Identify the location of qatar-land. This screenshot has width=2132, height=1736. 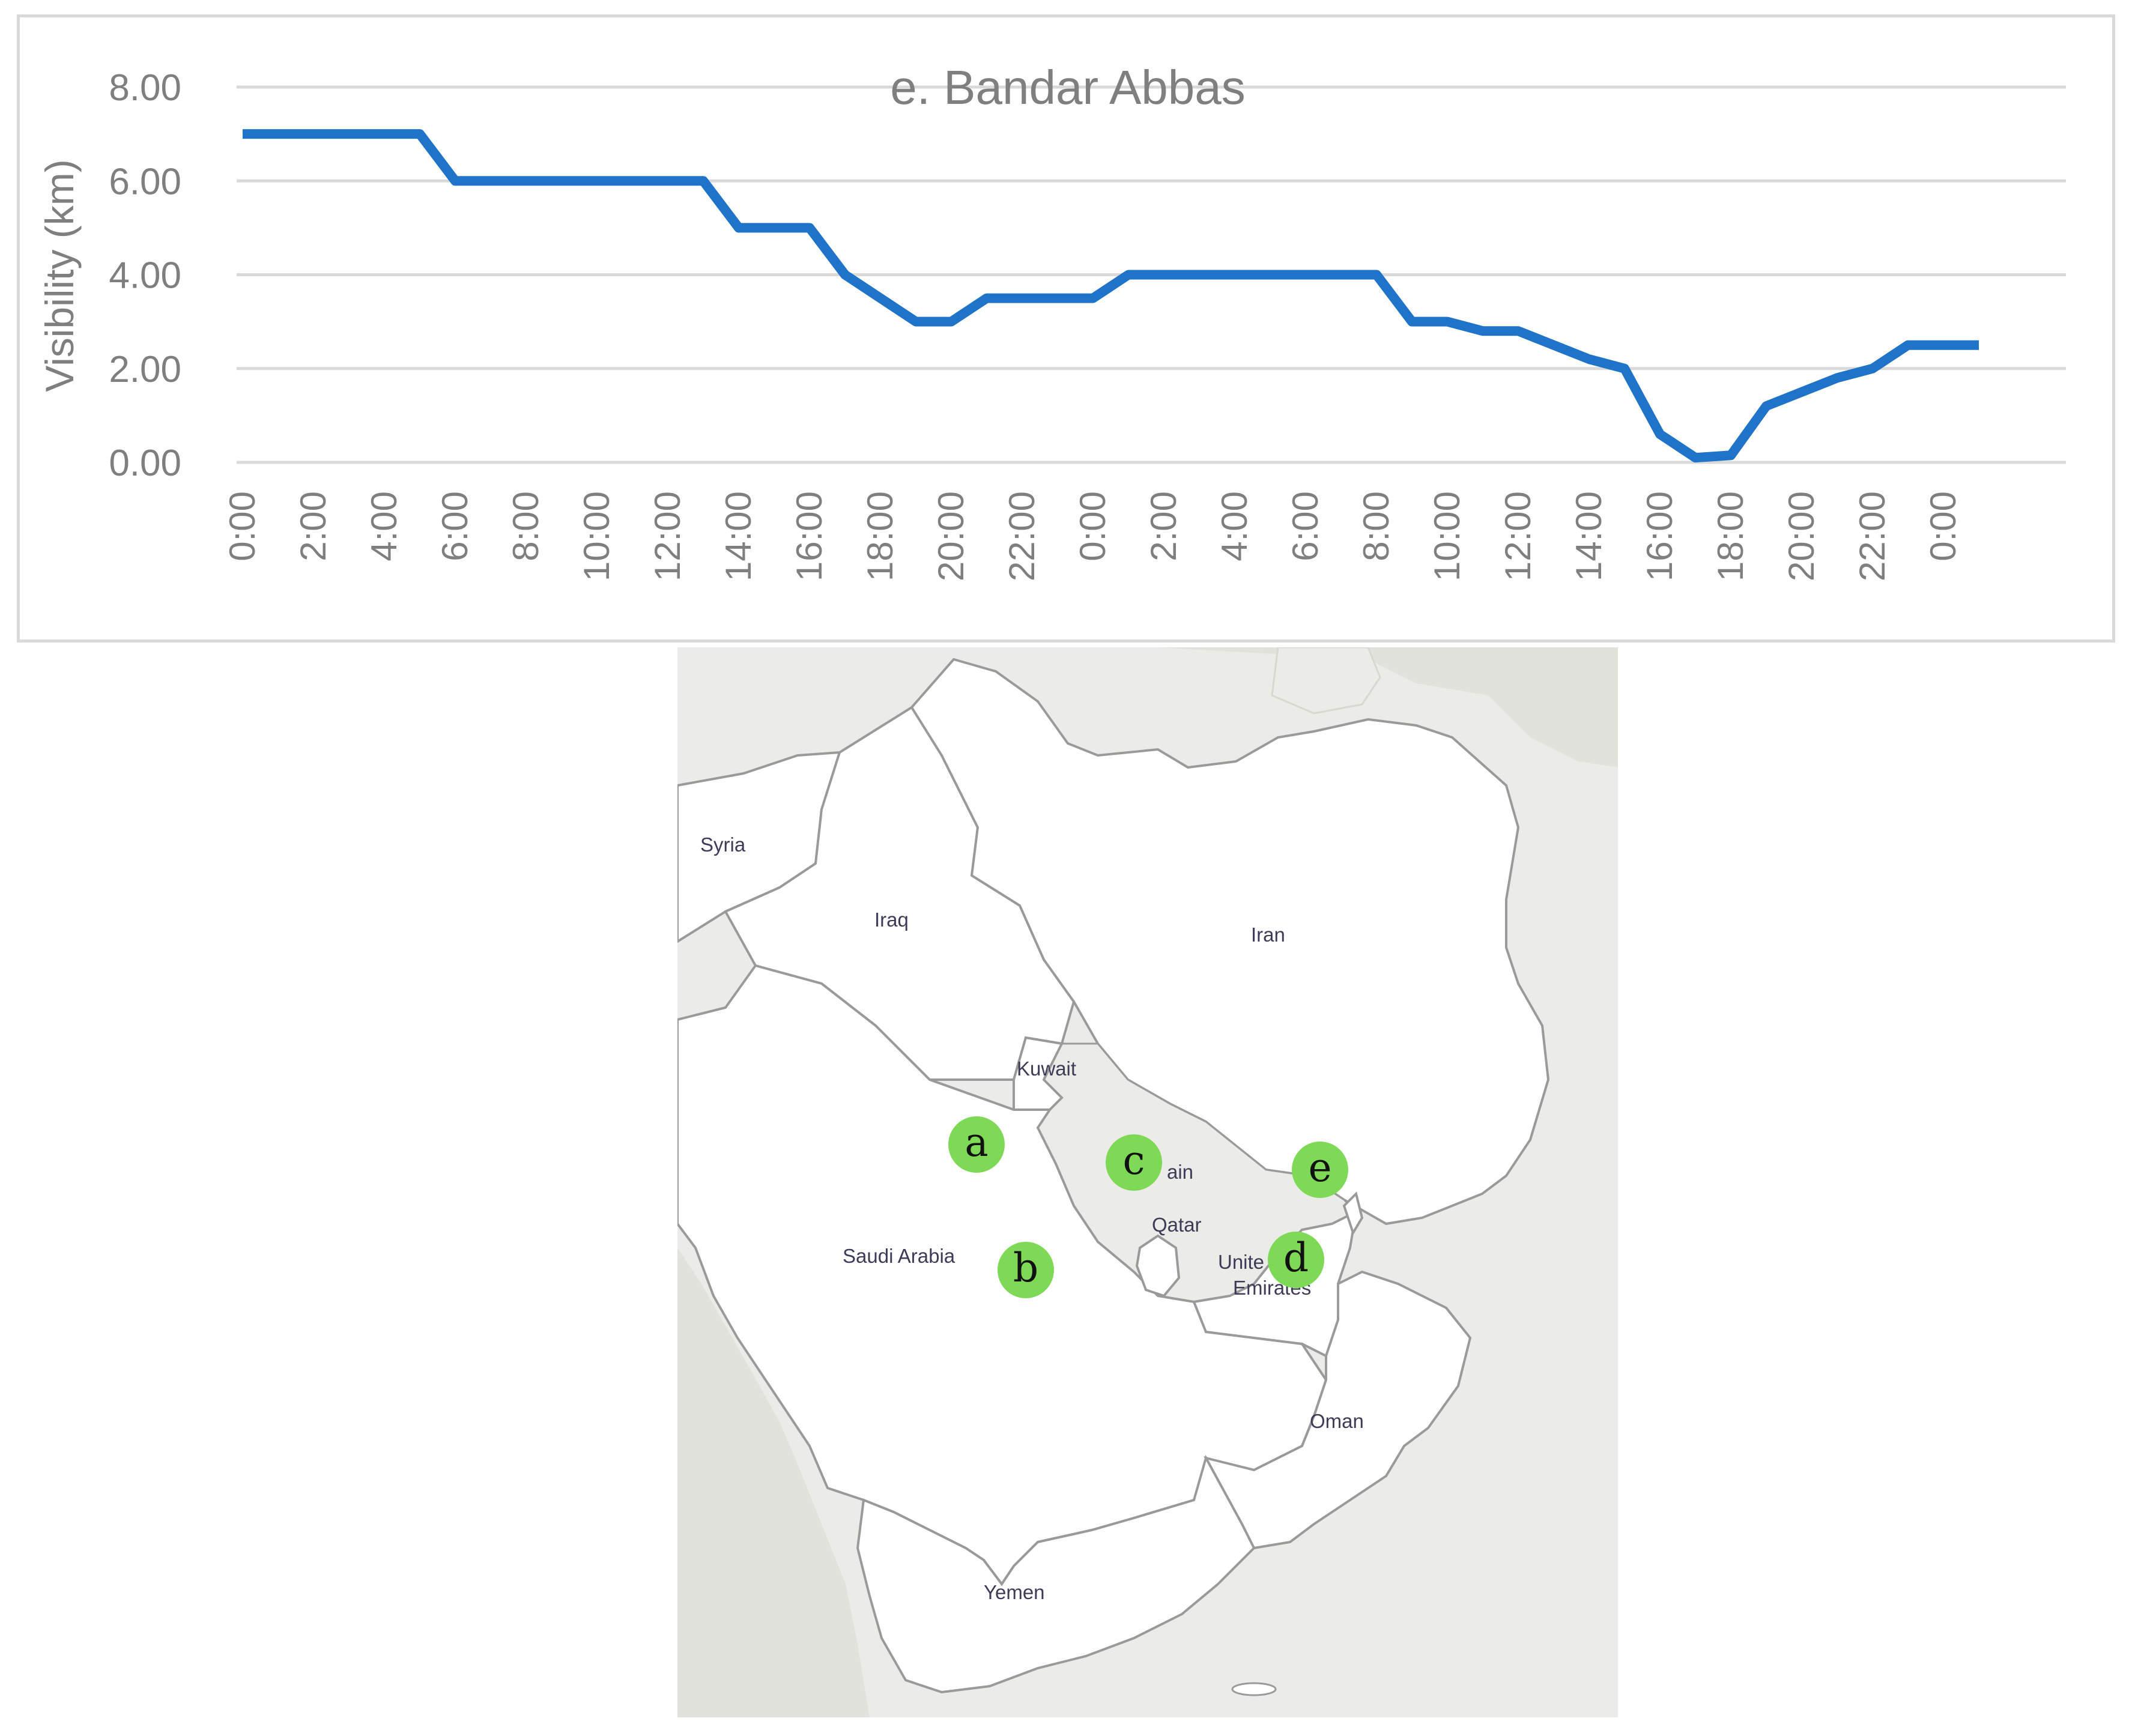
(1158, 1266).